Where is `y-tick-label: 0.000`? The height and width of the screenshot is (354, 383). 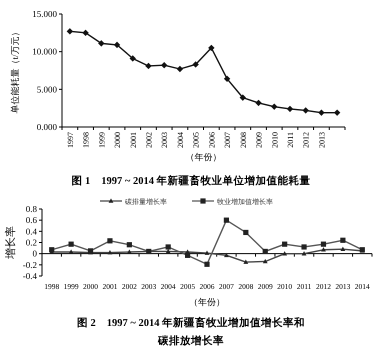
y-tick-label: 0.000 is located at coordinates (47, 127).